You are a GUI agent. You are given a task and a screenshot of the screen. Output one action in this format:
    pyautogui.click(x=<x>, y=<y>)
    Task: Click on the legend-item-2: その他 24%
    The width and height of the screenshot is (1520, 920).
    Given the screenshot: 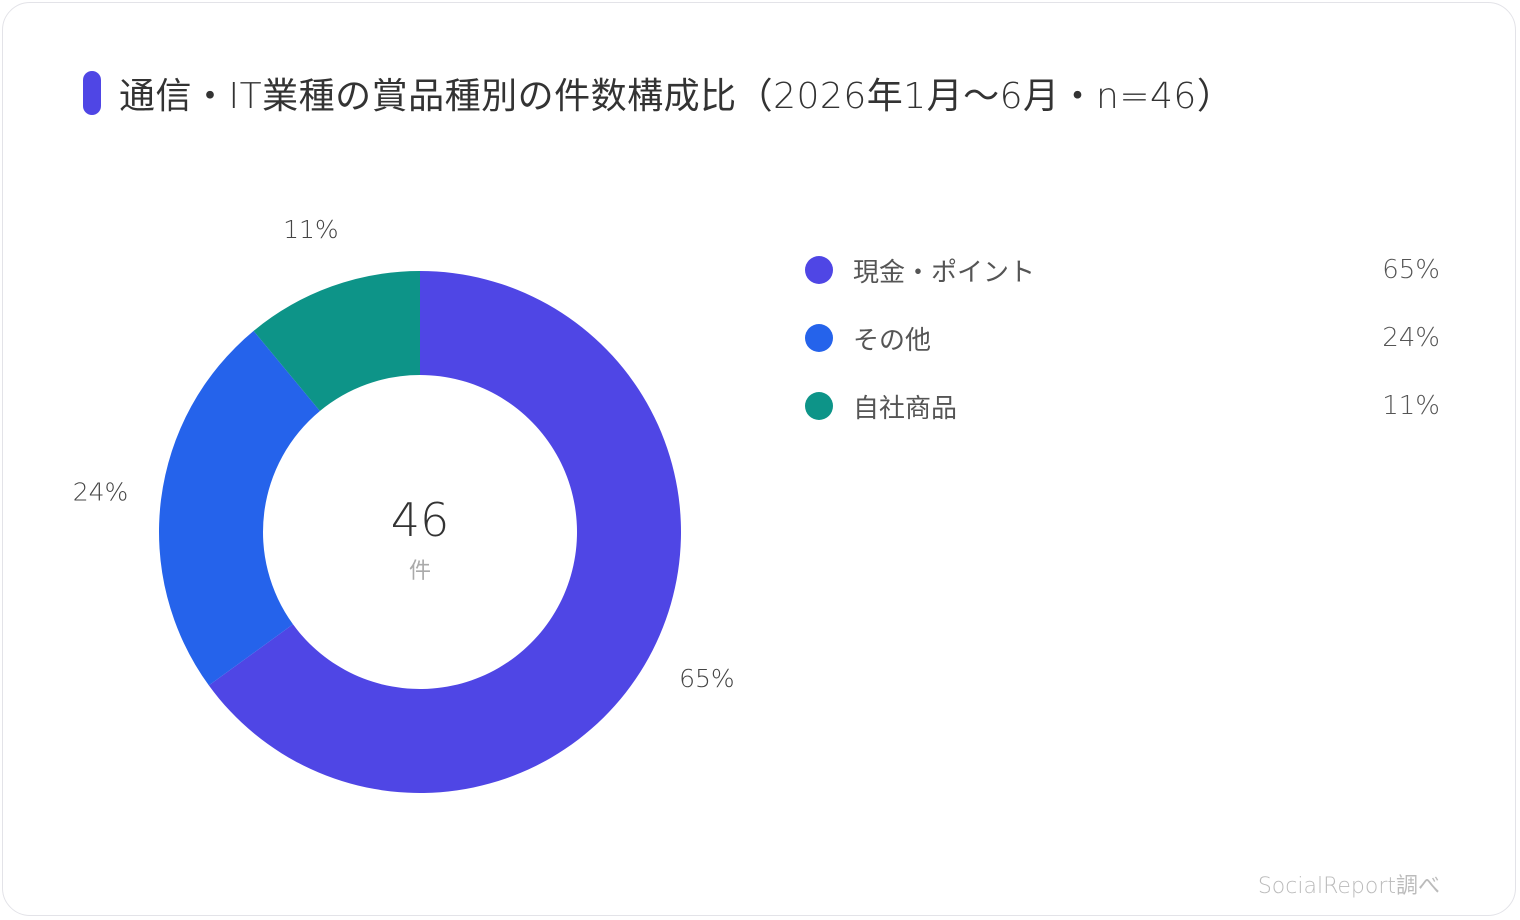 What is the action you would take?
    pyautogui.click(x=1122, y=338)
    